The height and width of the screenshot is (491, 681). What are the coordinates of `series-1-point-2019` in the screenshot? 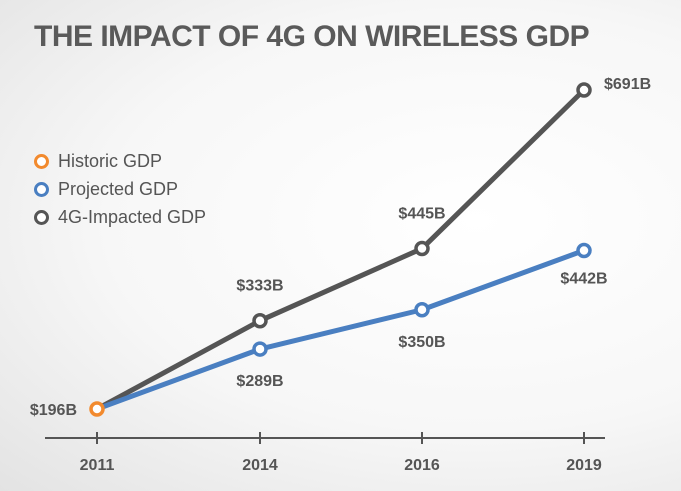 It's located at (584, 250).